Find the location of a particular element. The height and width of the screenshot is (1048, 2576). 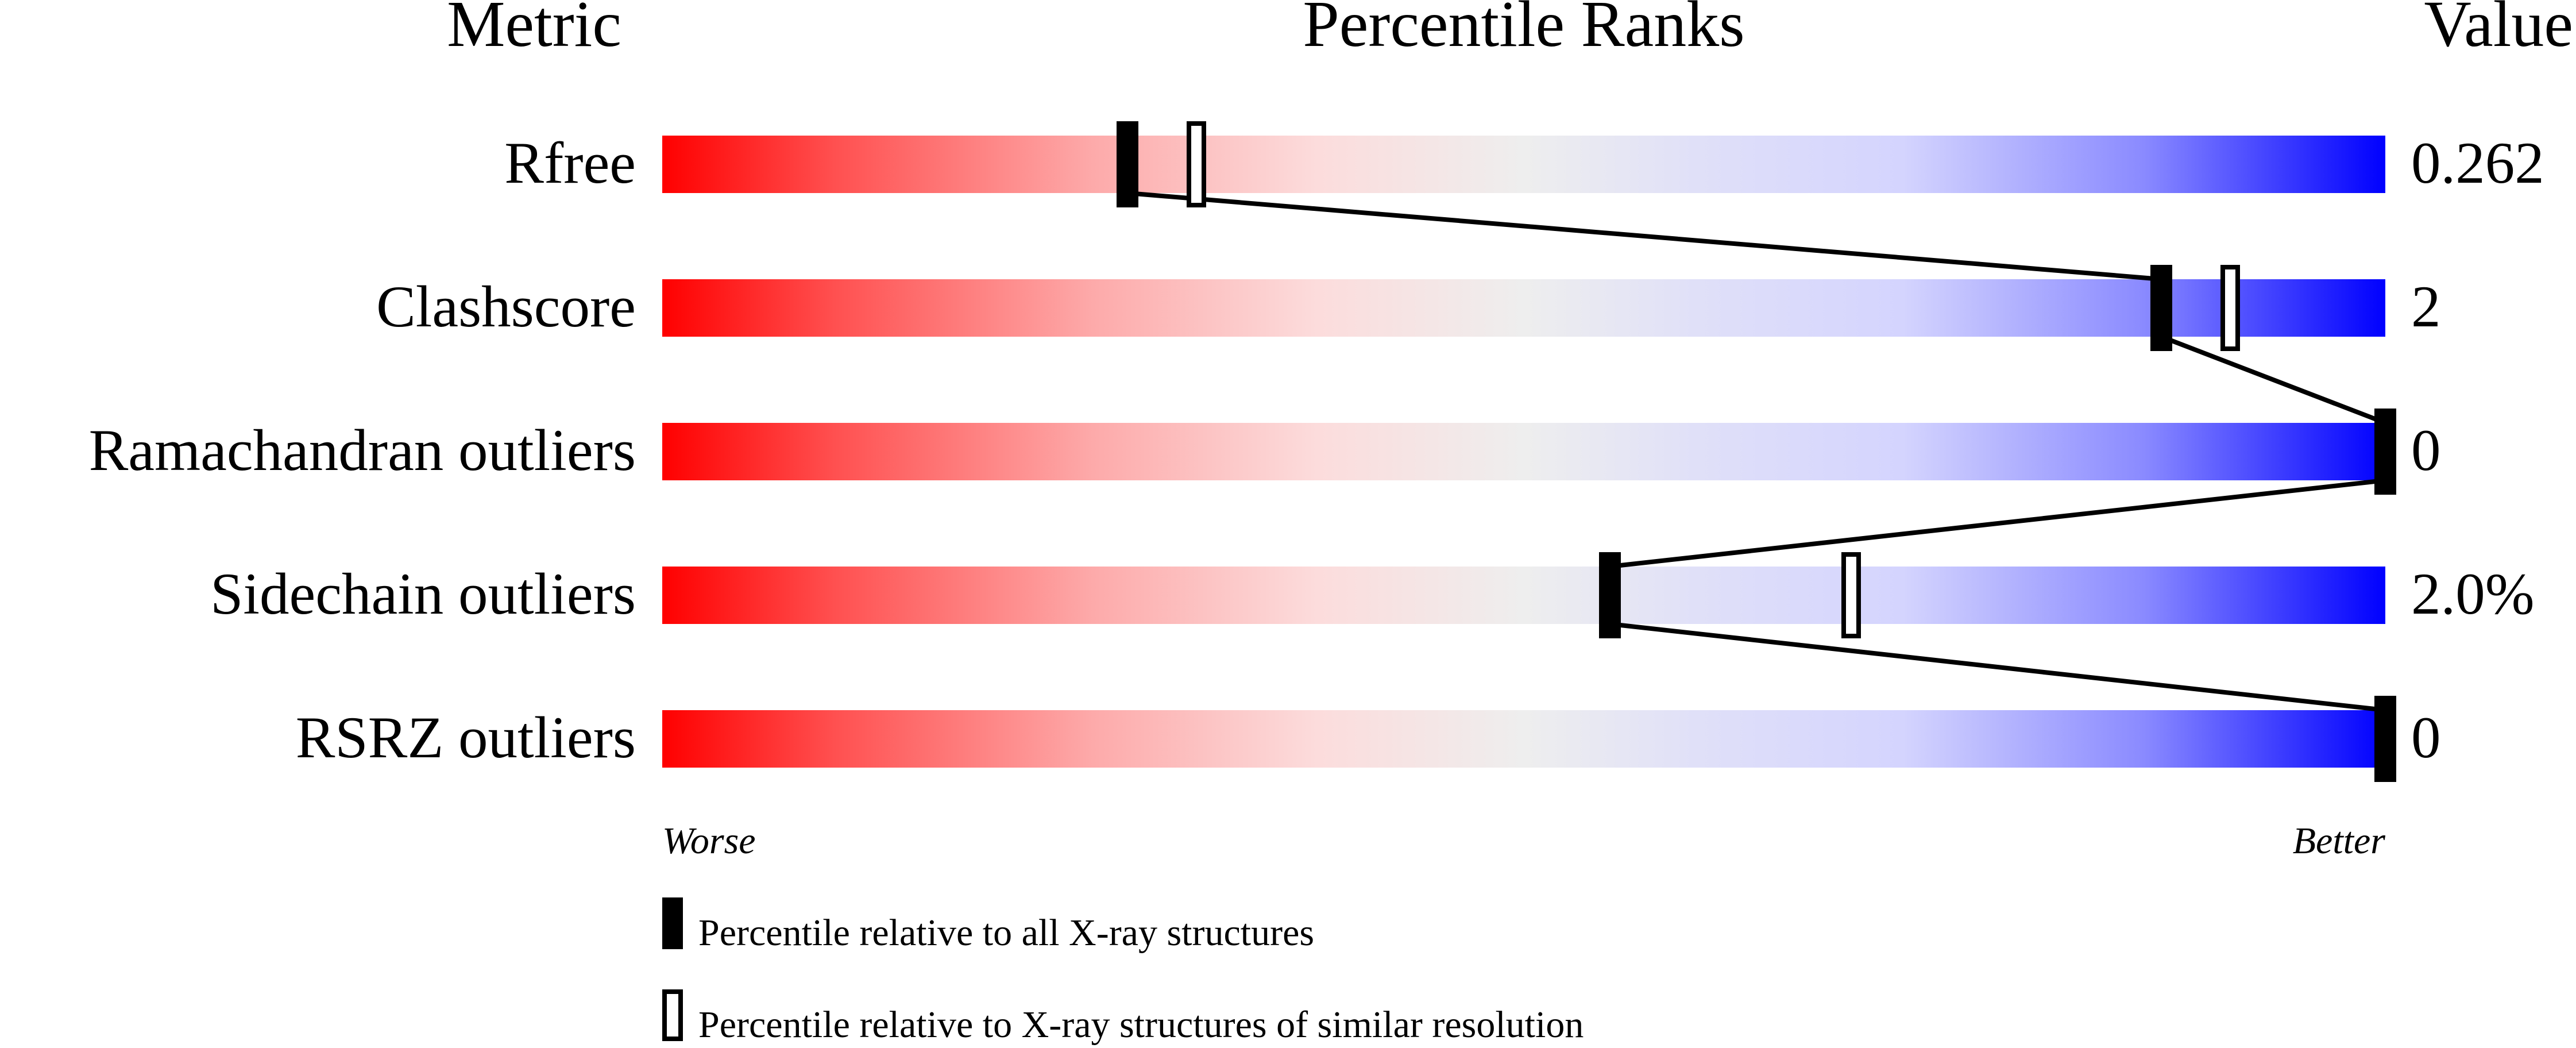

legend-open-marker-icon is located at coordinates (672, 1015).